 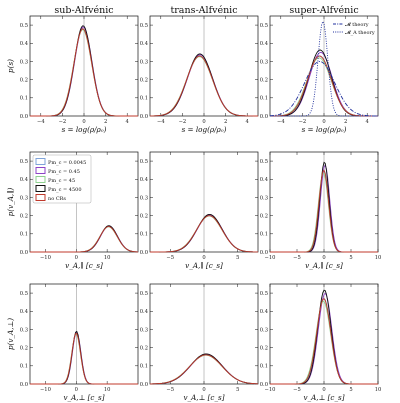 What do you see at coordinates (203, 10) in the screenshot?
I see `panel-title: trans-Alfvénic` at bounding box center [203, 10].